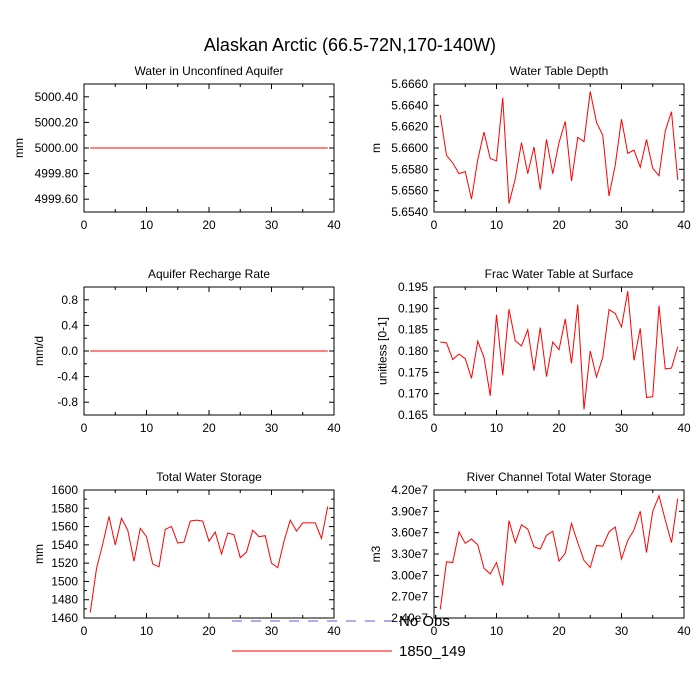  I want to click on y-axis-label: m3, so click(376, 553).